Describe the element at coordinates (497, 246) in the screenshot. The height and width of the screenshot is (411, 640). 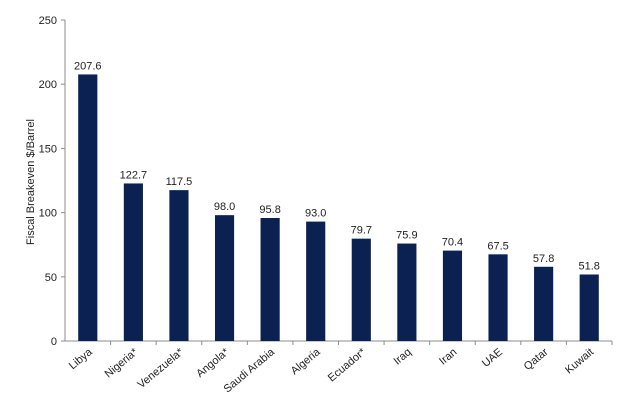
I see `data-label: 67.5` at that location.